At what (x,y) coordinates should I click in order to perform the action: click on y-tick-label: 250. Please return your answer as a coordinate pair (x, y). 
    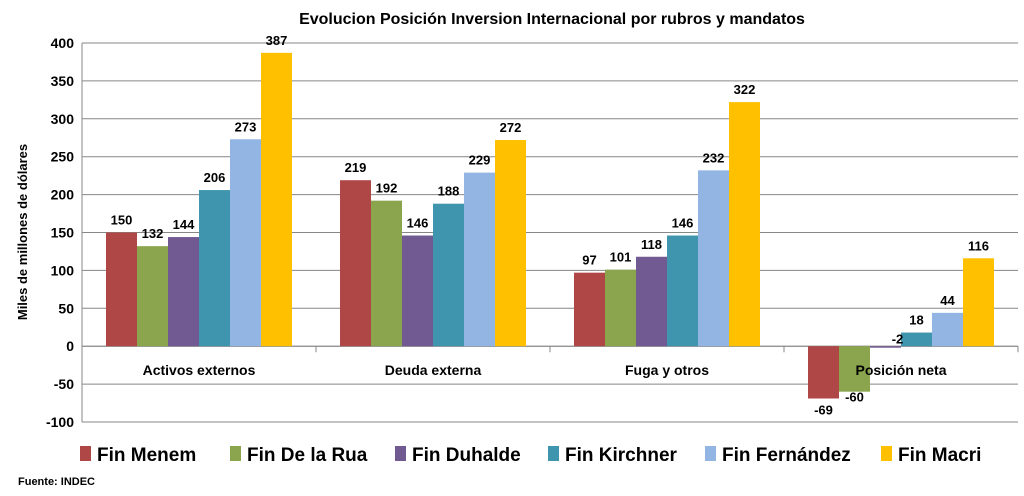
    Looking at the image, I should click on (63, 157).